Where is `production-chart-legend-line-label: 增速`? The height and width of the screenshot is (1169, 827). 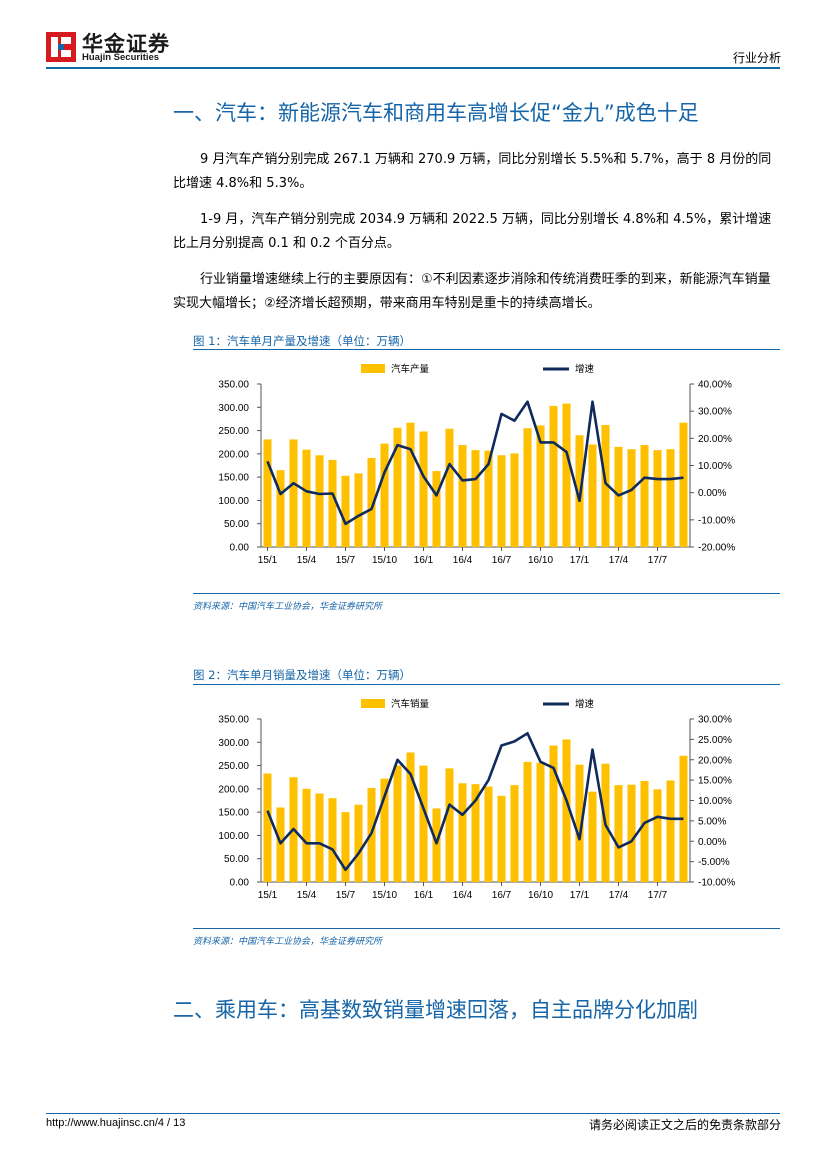
production-chart-legend-line-label: 增速 is located at coordinates (585, 369).